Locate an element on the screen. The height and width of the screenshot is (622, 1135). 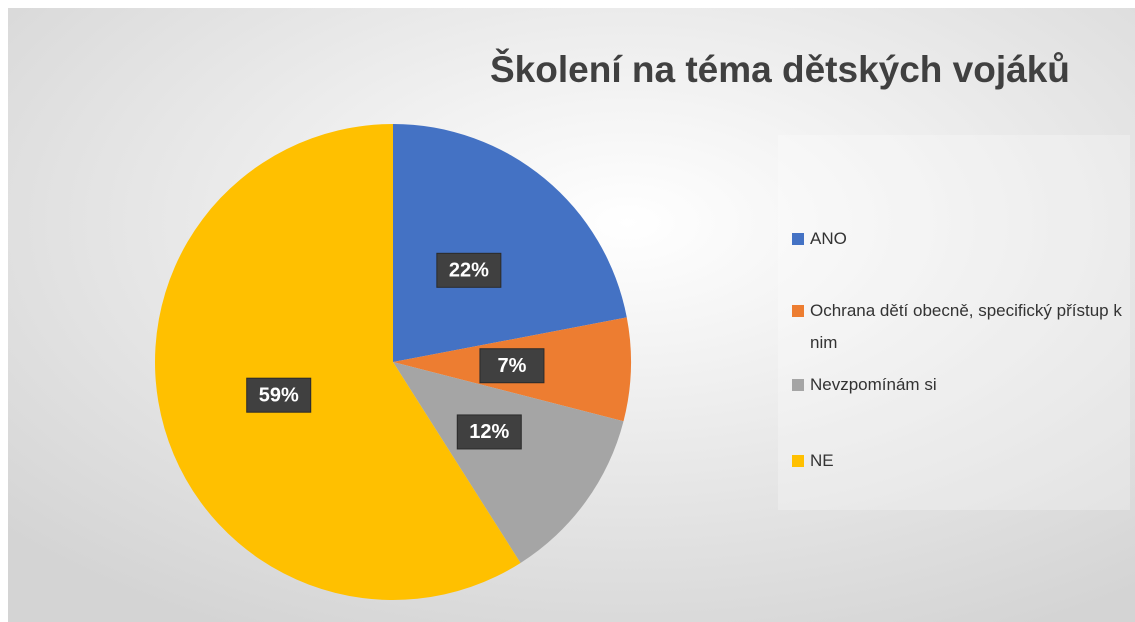
data-label: 12% is located at coordinates (489, 432).